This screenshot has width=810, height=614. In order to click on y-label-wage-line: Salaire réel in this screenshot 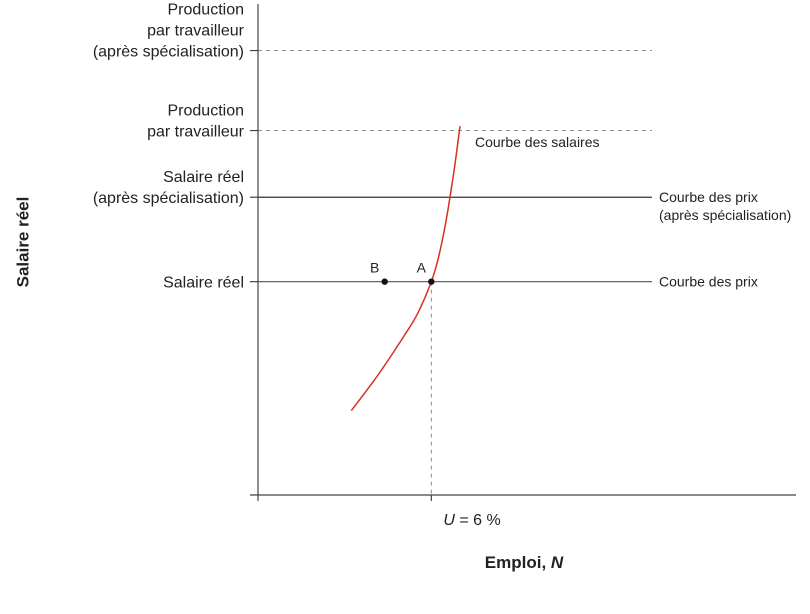, I will do `click(203, 283)`.